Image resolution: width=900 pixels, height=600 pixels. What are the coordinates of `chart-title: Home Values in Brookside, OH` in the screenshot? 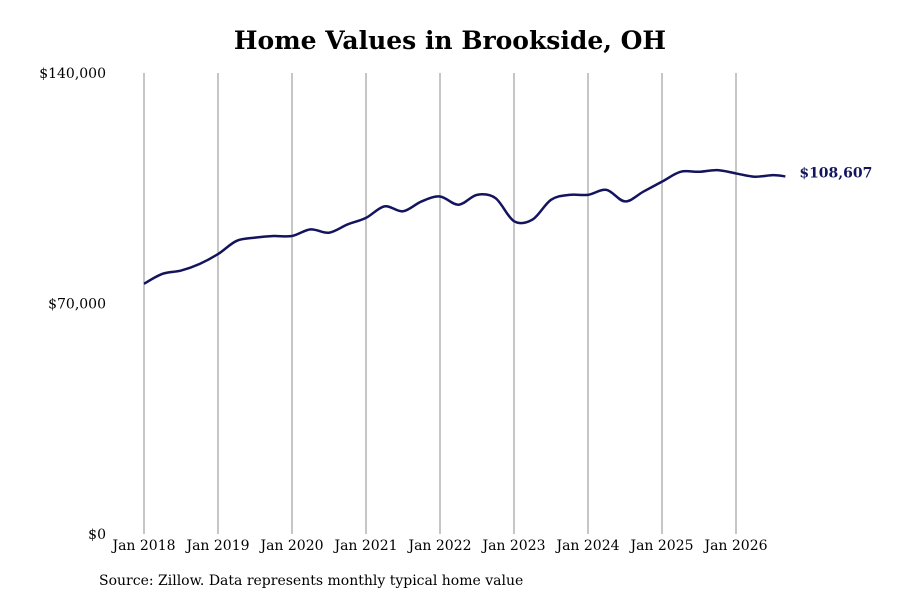 It's located at (450, 40).